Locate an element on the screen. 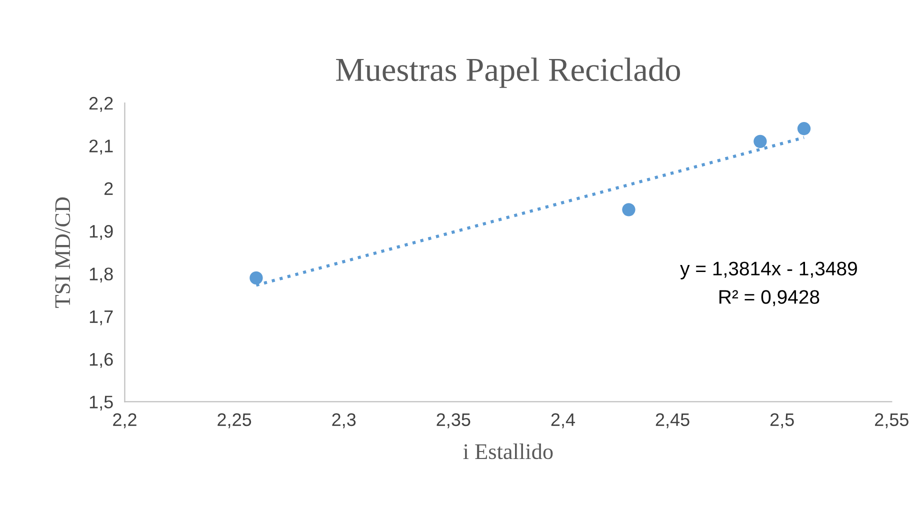 The height and width of the screenshot is (515, 924). annotation: R² = 0,9428 is located at coordinates (769, 298).